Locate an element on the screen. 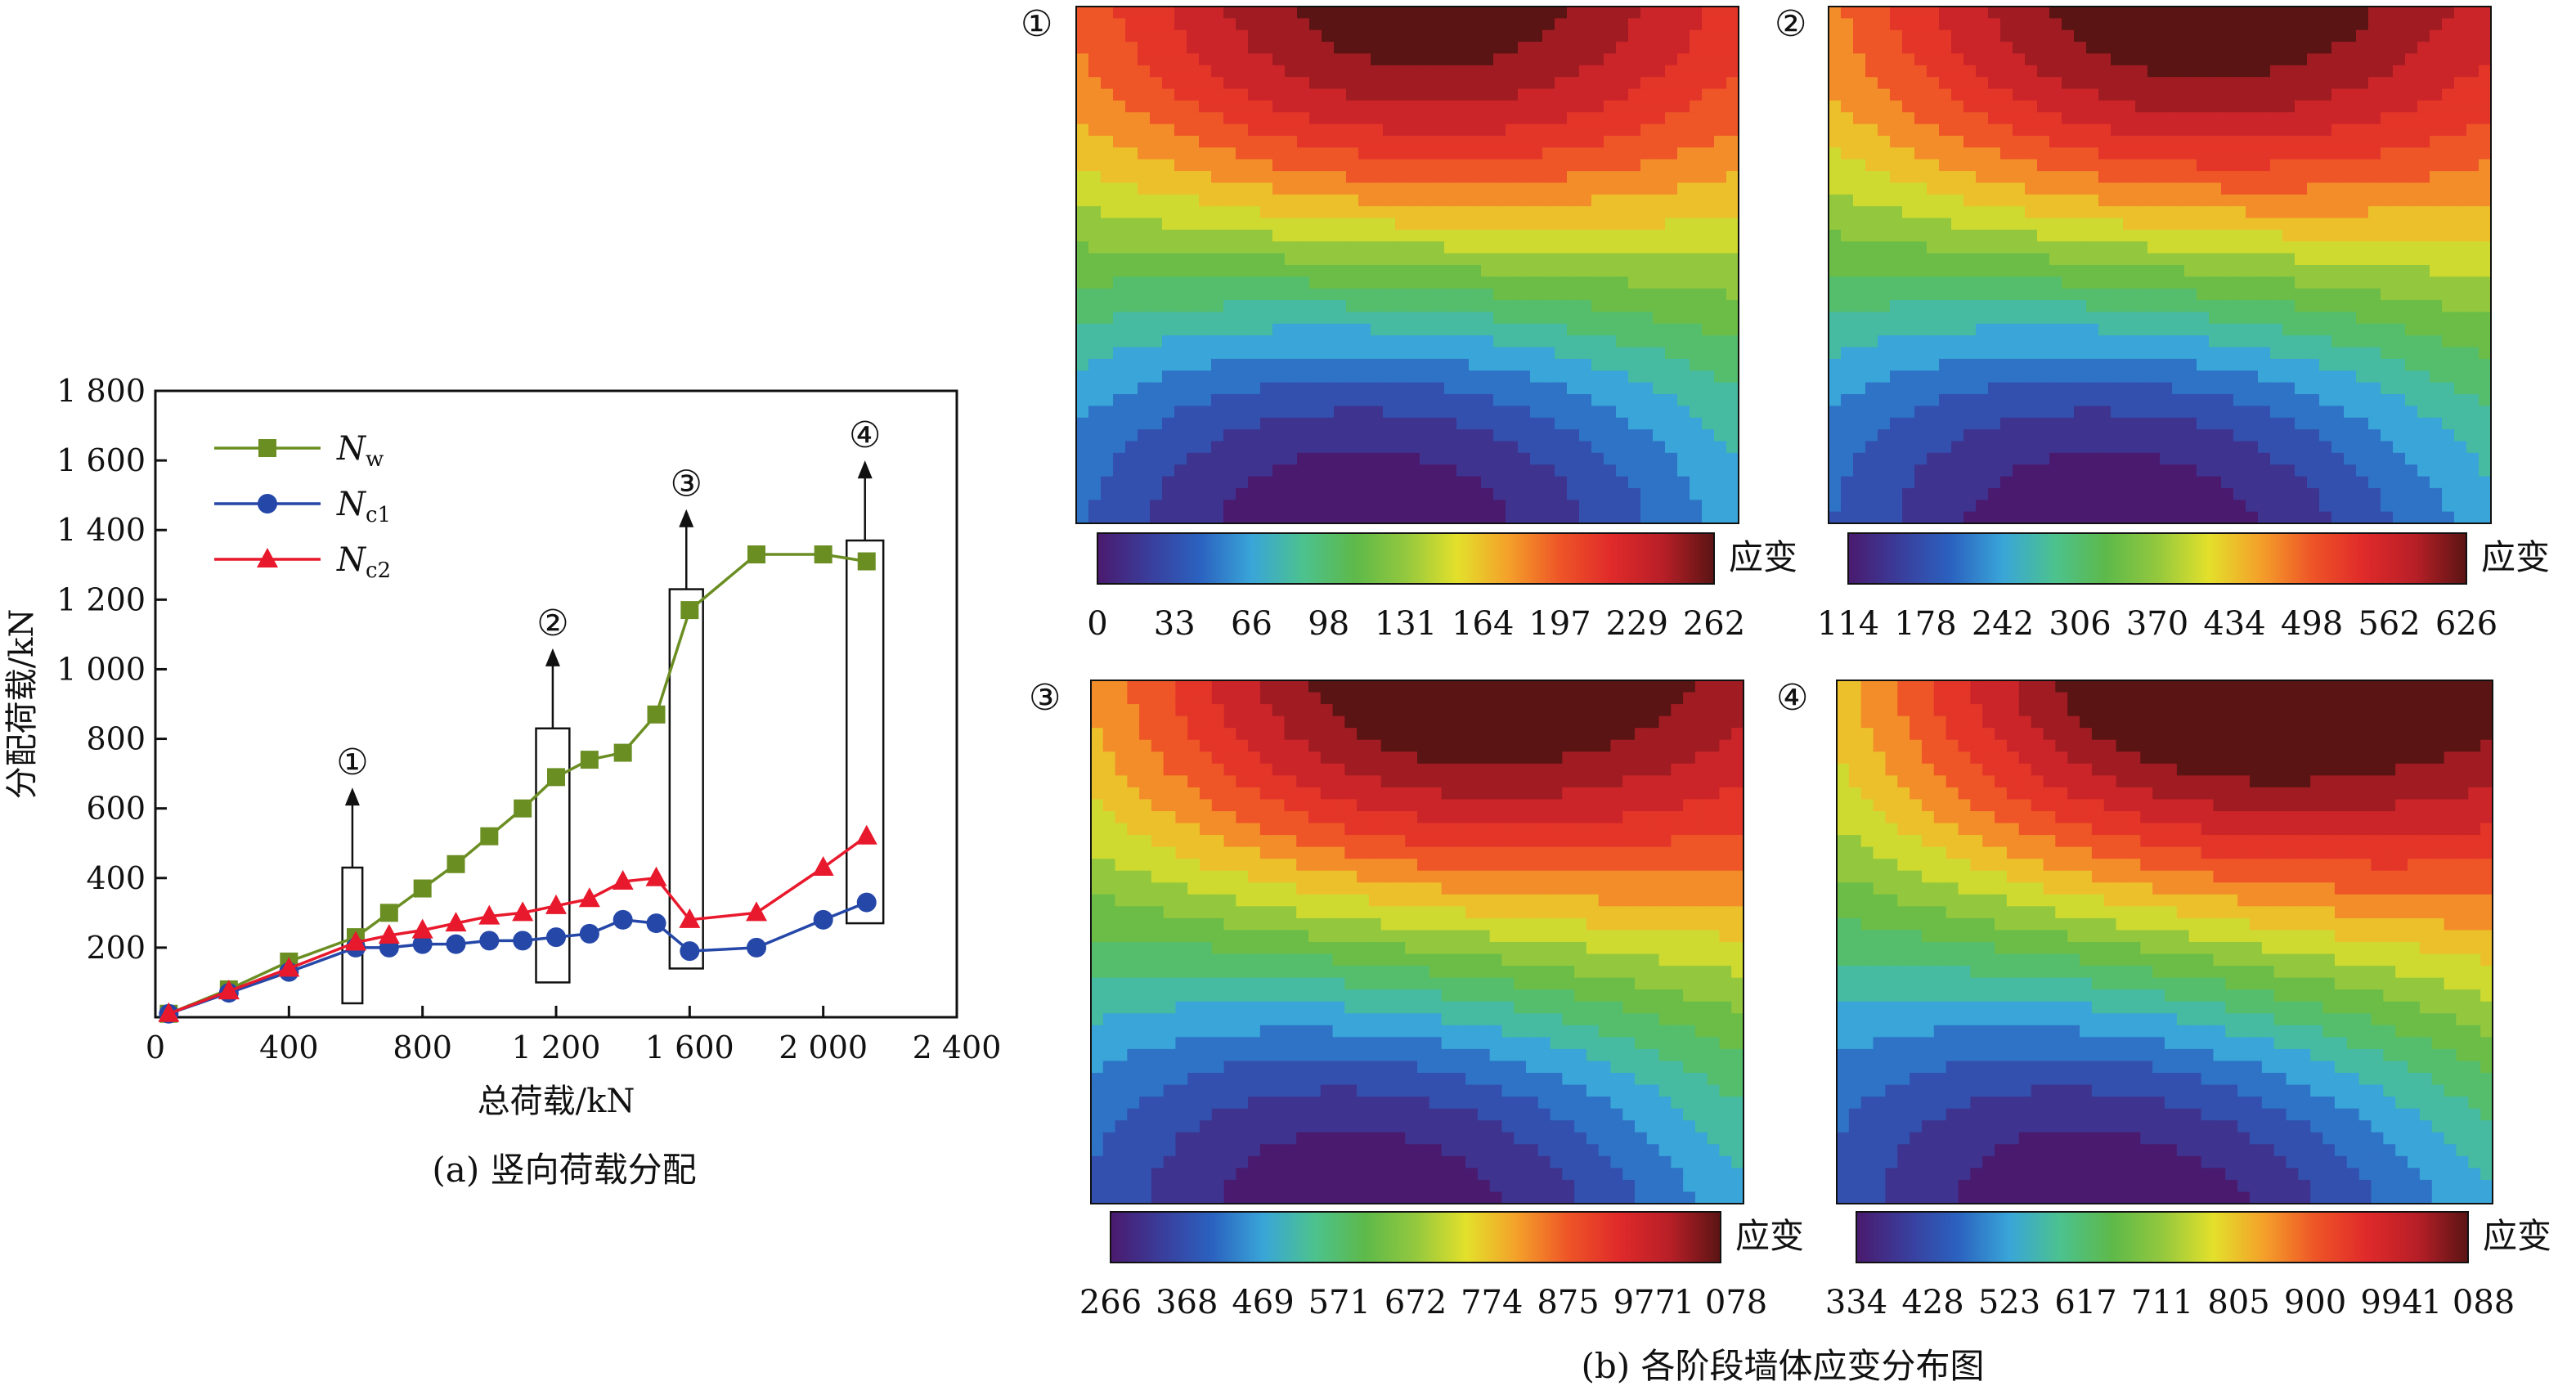 The image size is (2576, 1395). series-line is located at coordinates (517, 925).